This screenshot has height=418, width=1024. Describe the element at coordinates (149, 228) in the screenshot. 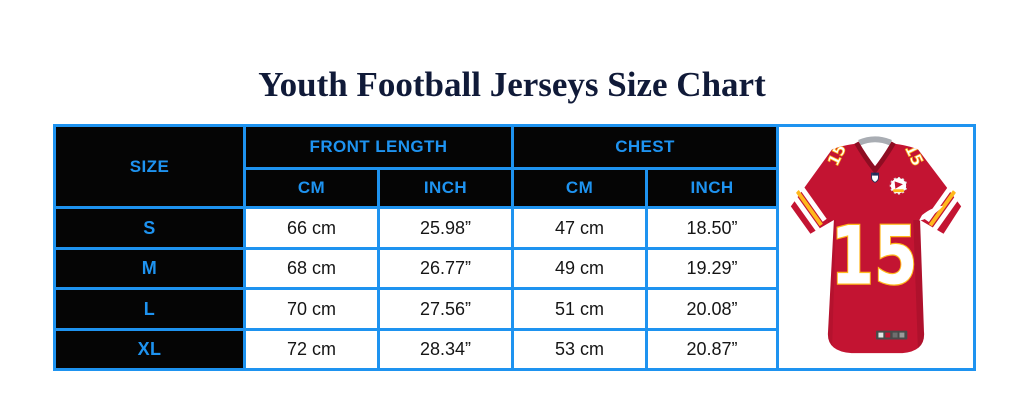

I see `size-cell-s: S` at that location.